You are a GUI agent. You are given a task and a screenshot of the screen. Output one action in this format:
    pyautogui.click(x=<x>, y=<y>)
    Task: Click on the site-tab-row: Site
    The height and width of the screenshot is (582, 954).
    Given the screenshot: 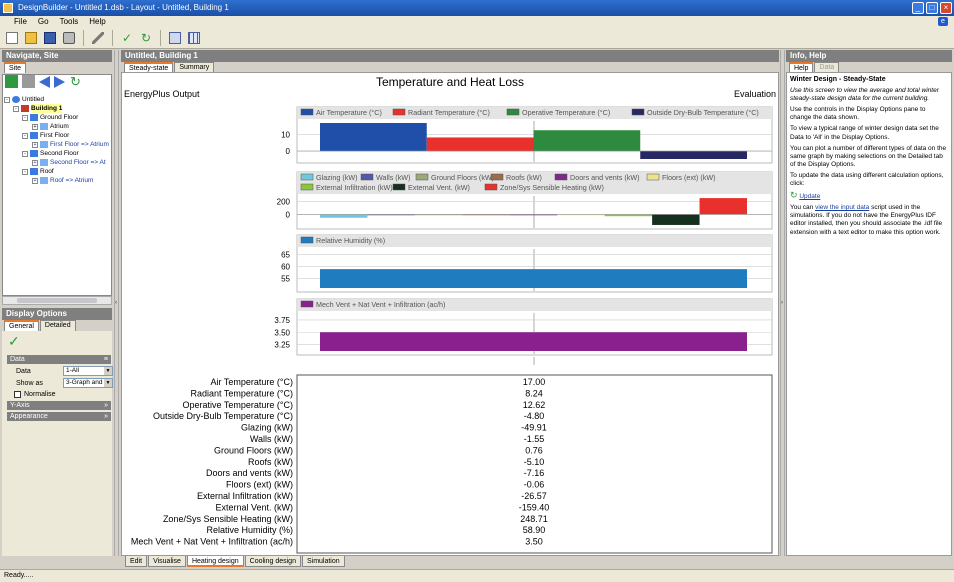 What is the action you would take?
    pyautogui.click(x=15, y=67)
    